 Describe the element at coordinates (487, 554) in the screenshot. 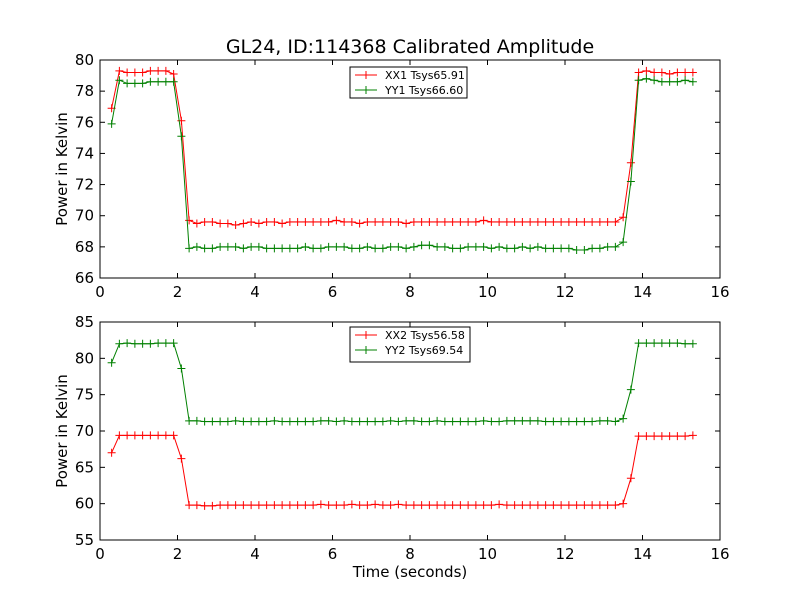

I see `x-tick-label: 10` at that location.